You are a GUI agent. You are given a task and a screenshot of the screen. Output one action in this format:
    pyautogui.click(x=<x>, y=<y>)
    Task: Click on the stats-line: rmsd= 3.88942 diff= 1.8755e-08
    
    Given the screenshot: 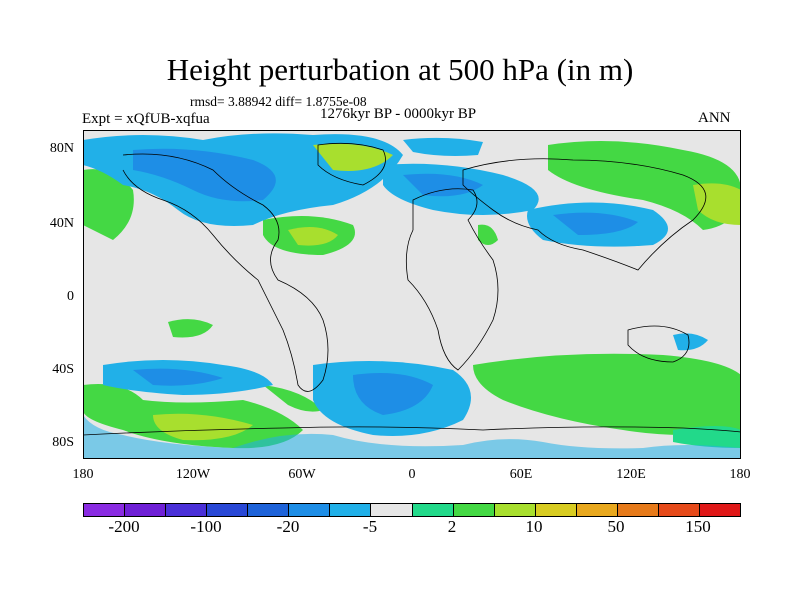 What is the action you would take?
    pyautogui.click(x=278, y=101)
    